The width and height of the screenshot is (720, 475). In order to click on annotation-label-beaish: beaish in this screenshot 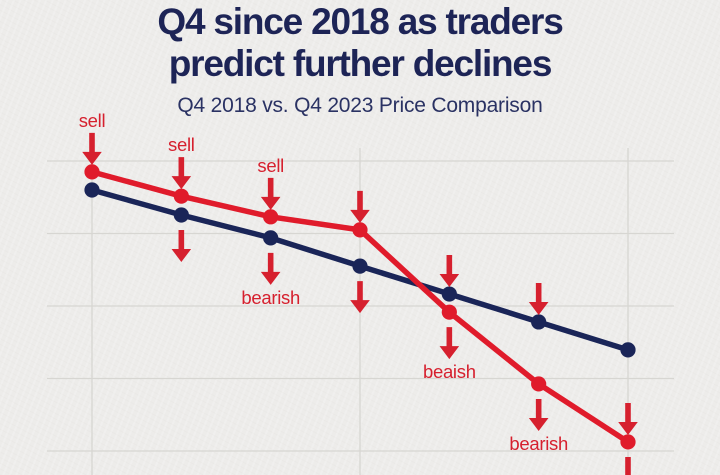, I will do `click(449, 371)`.